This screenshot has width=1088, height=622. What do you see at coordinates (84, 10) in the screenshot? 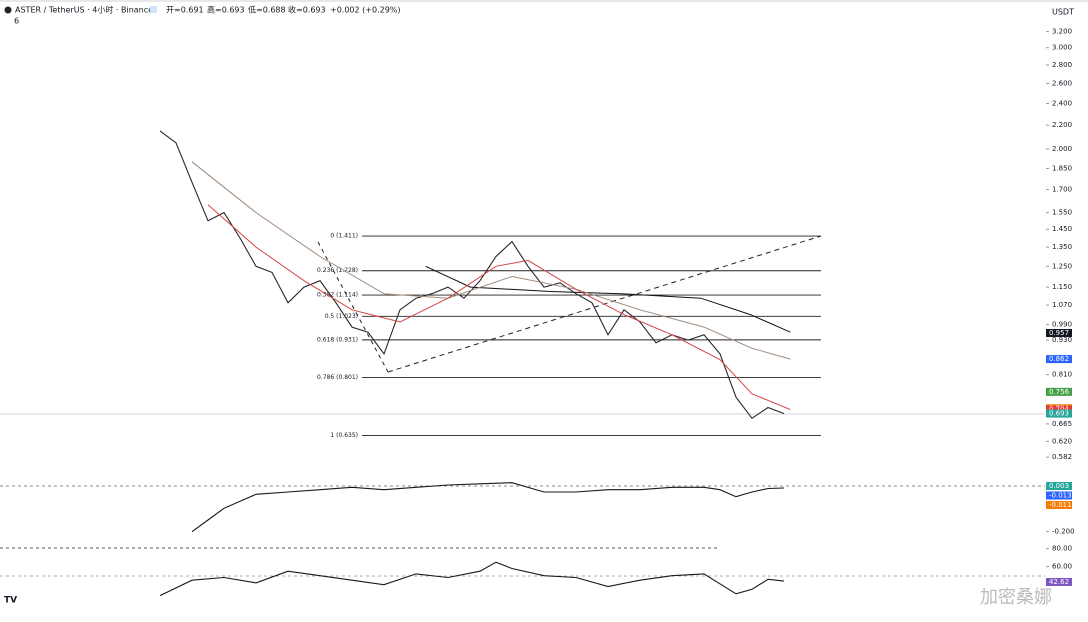
I see `symbol: ASTER / TetherUS · 4小时 · Binance` at bounding box center [84, 10].